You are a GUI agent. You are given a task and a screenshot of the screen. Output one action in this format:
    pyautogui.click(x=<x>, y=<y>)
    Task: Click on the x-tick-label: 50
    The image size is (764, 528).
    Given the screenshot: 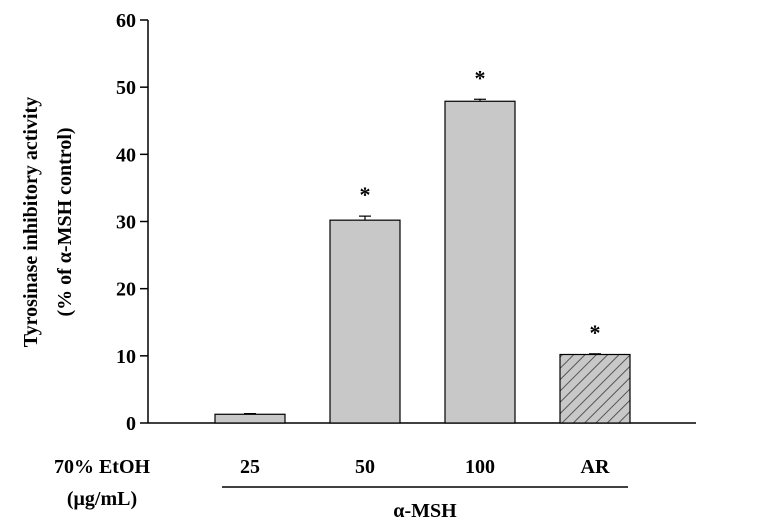 What is the action you would take?
    pyautogui.click(x=365, y=467)
    